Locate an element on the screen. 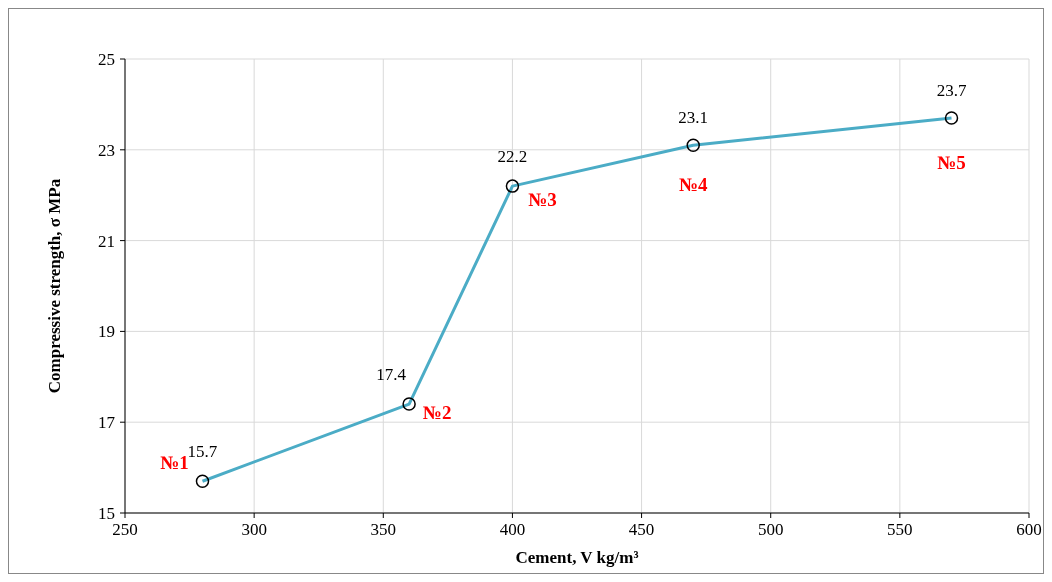  x-tick-label: 600 is located at coordinates (1029, 529).